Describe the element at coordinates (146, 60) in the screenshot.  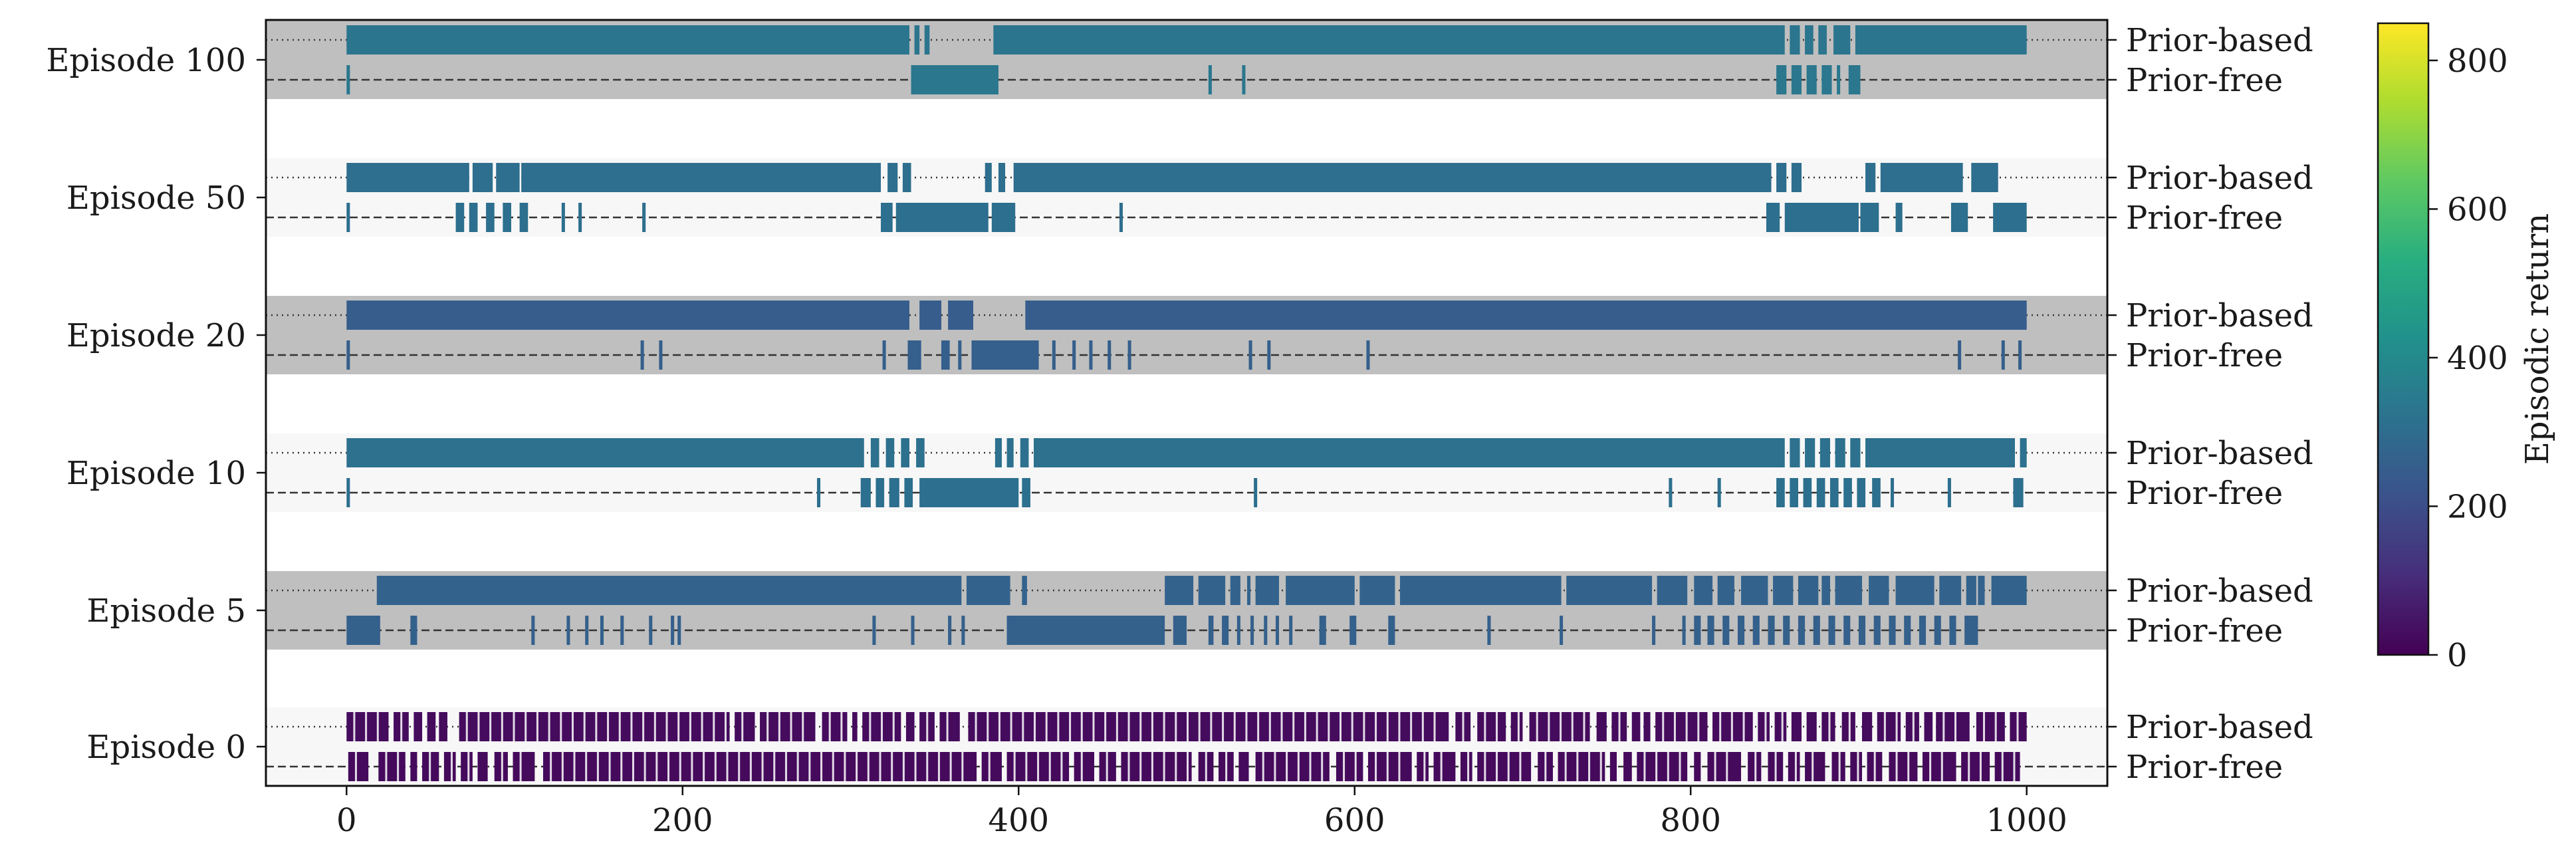
I see `episode-label: Episode 100` at that location.